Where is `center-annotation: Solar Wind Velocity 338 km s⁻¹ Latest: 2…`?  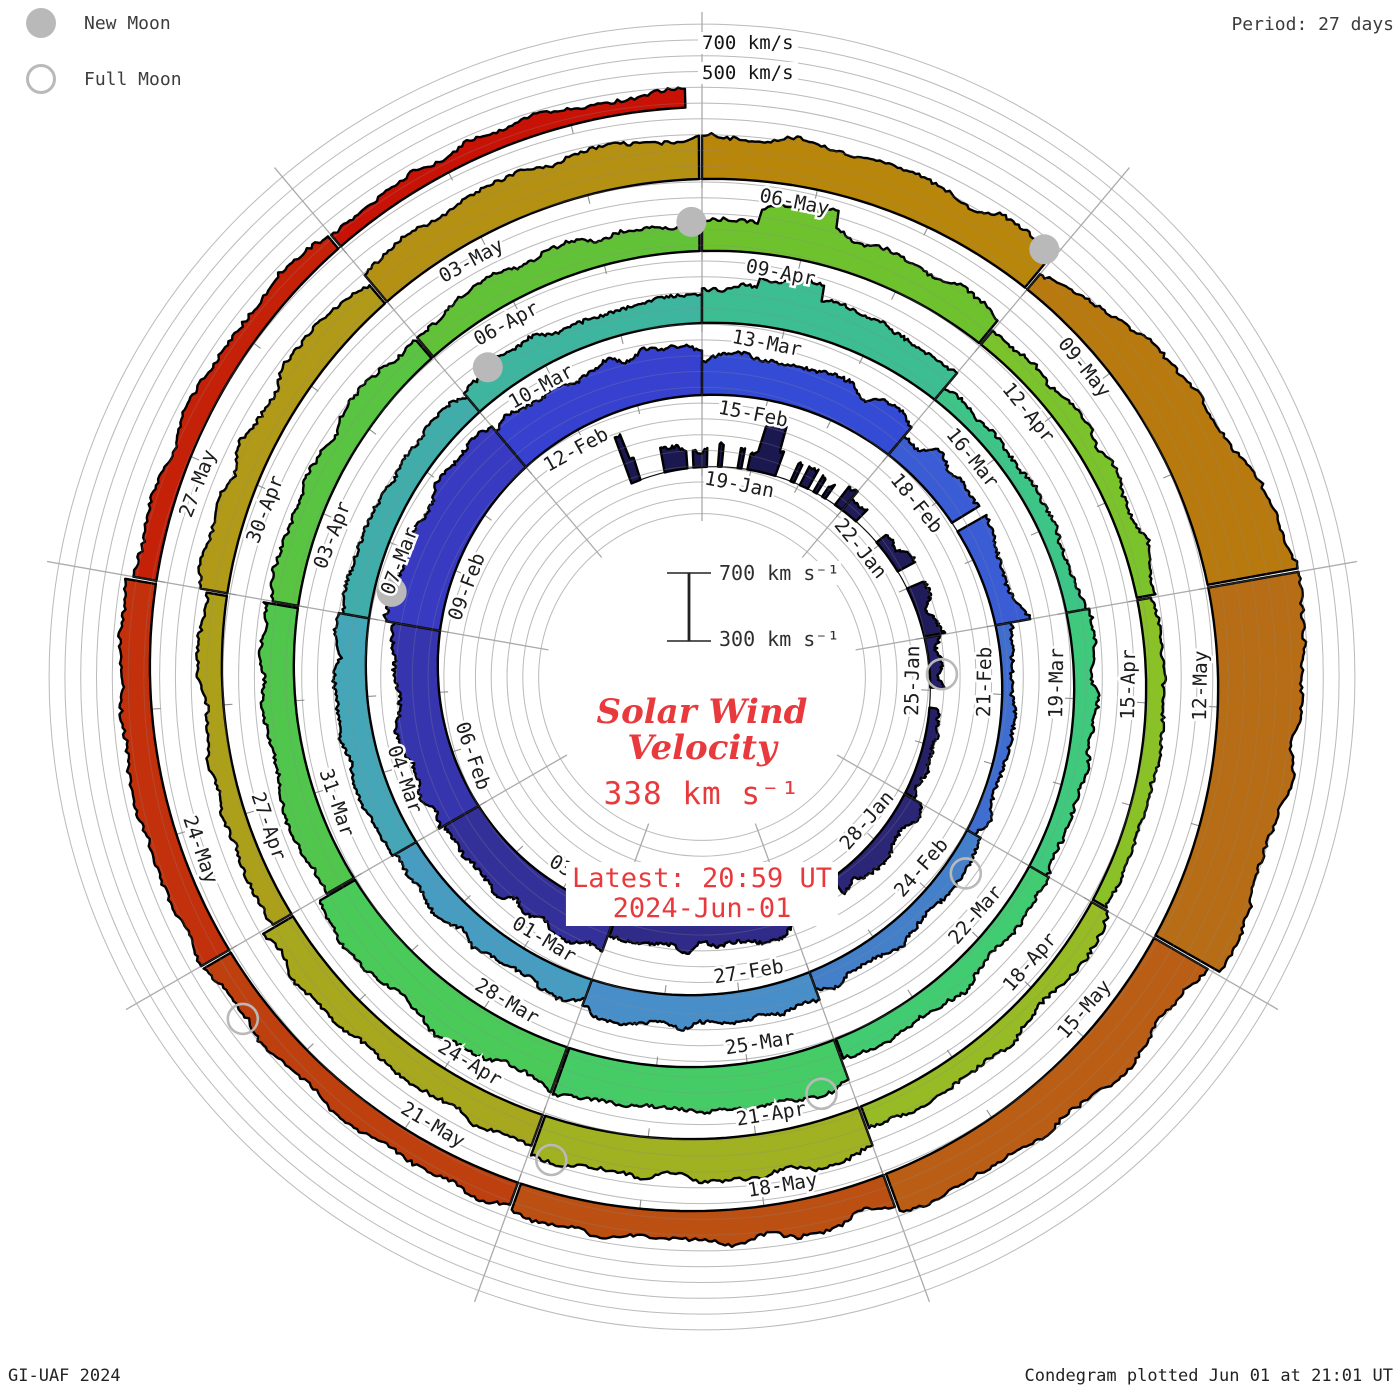
center-annotation: Solar Wind Velocity 338 km s⁻¹ Latest: 2… is located at coordinates (702, 810).